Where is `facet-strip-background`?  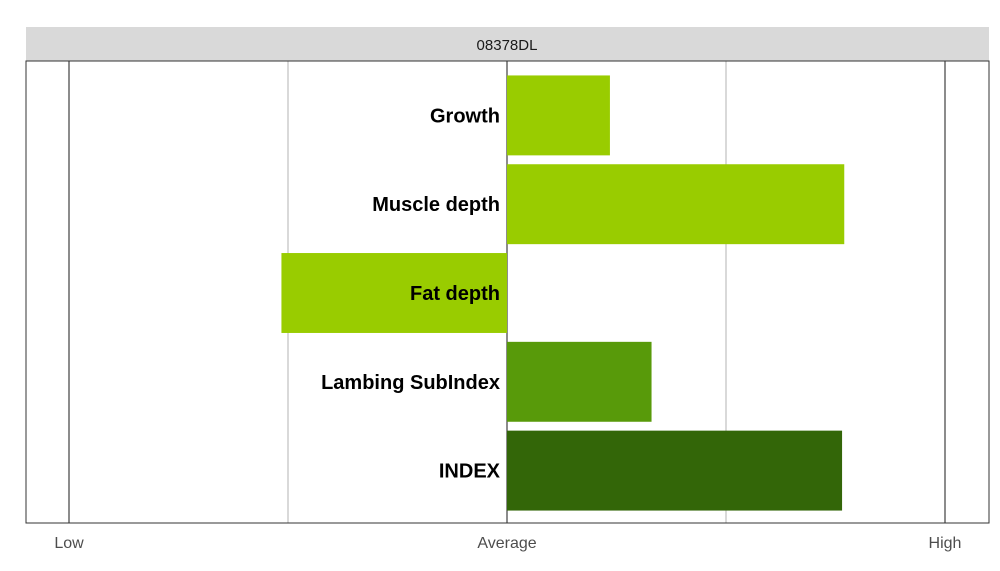
facet-strip-background is located at coordinates (507, 44).